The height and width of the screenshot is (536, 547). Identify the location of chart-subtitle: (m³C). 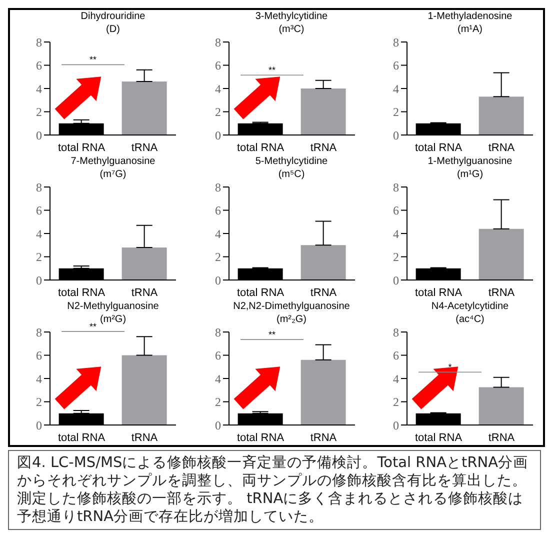
(292, 29).